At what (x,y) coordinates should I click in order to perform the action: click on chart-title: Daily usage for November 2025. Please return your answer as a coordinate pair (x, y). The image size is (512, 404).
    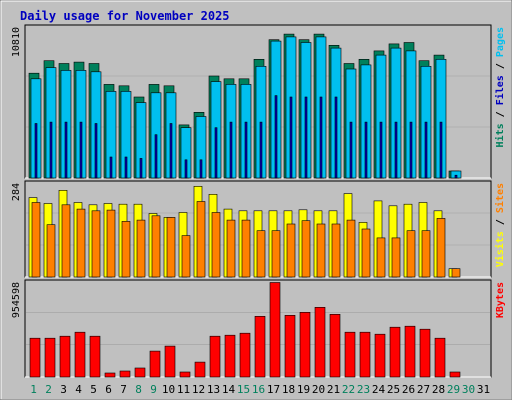
    Looking at the image, I should click on (125, 16).